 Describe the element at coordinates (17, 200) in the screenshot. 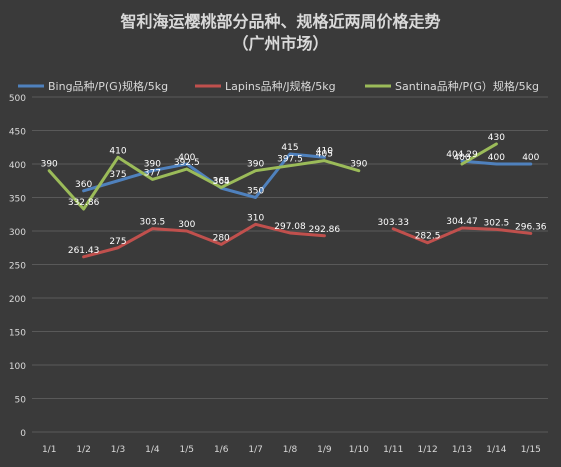

I see `y-tick-label: 350` at that location.